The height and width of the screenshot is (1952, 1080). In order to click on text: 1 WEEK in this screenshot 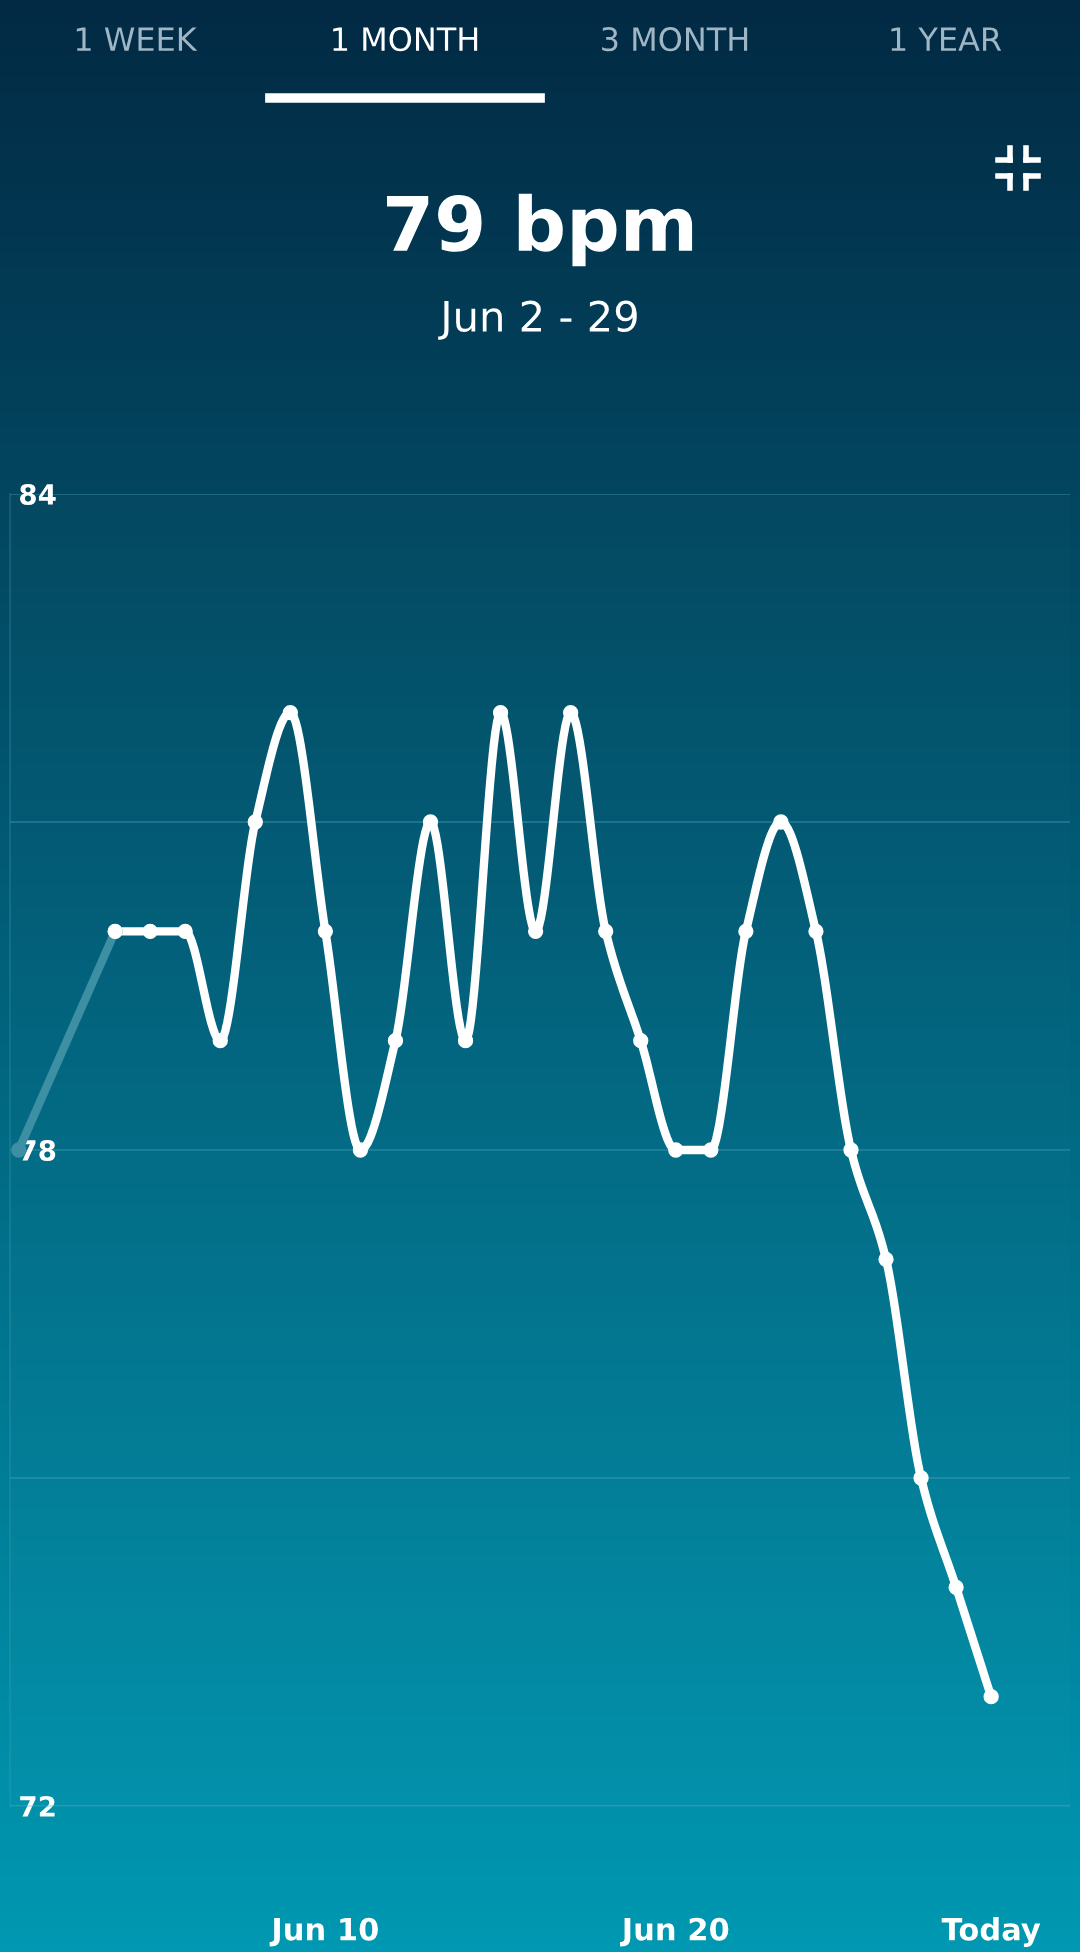, I will do `click(137, 39)`.